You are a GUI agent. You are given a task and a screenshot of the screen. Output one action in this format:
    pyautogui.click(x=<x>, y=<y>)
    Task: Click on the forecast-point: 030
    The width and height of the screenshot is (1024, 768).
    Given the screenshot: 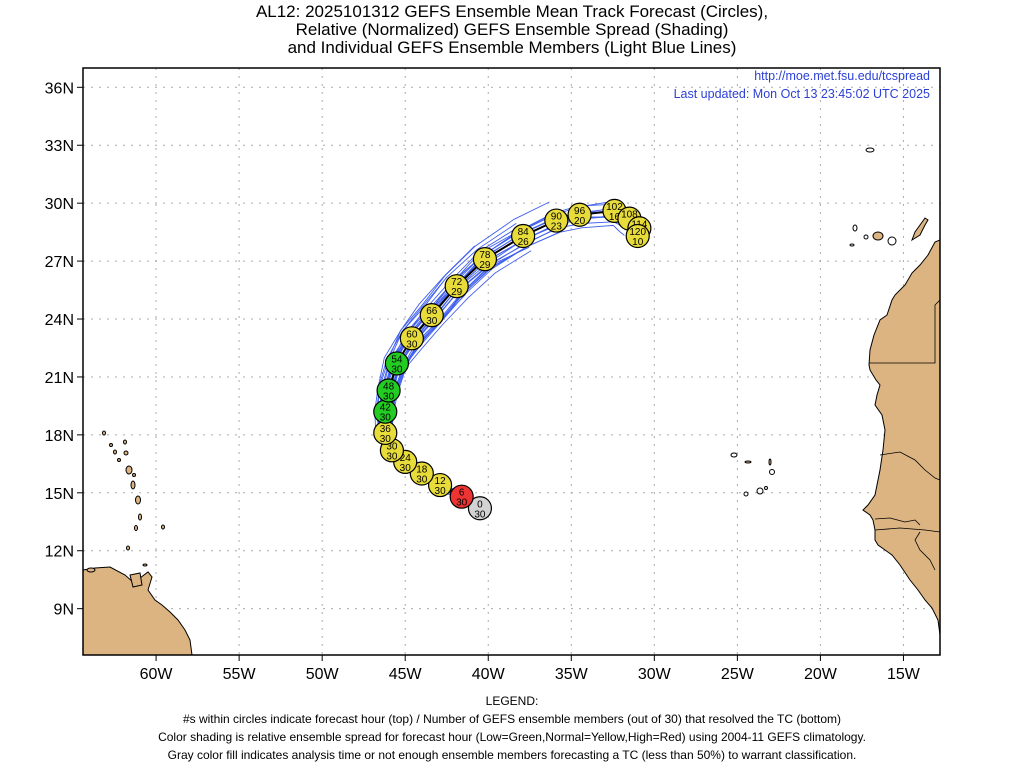 What is the action you would take?
    pyautogui.click(x=480, y=508)
    